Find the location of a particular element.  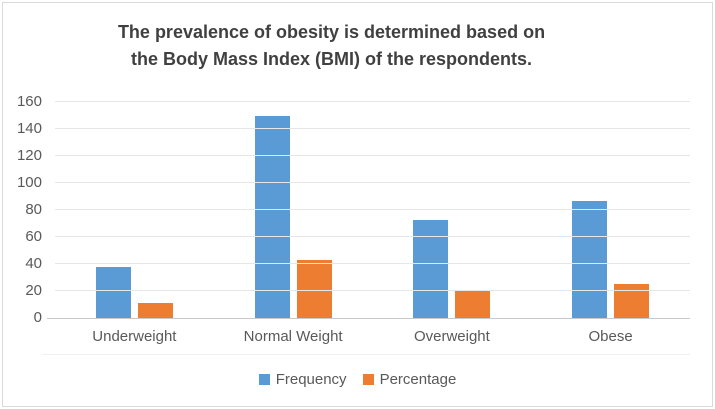

y-tick-label-40: 40 is located at coordinates (33, 263).